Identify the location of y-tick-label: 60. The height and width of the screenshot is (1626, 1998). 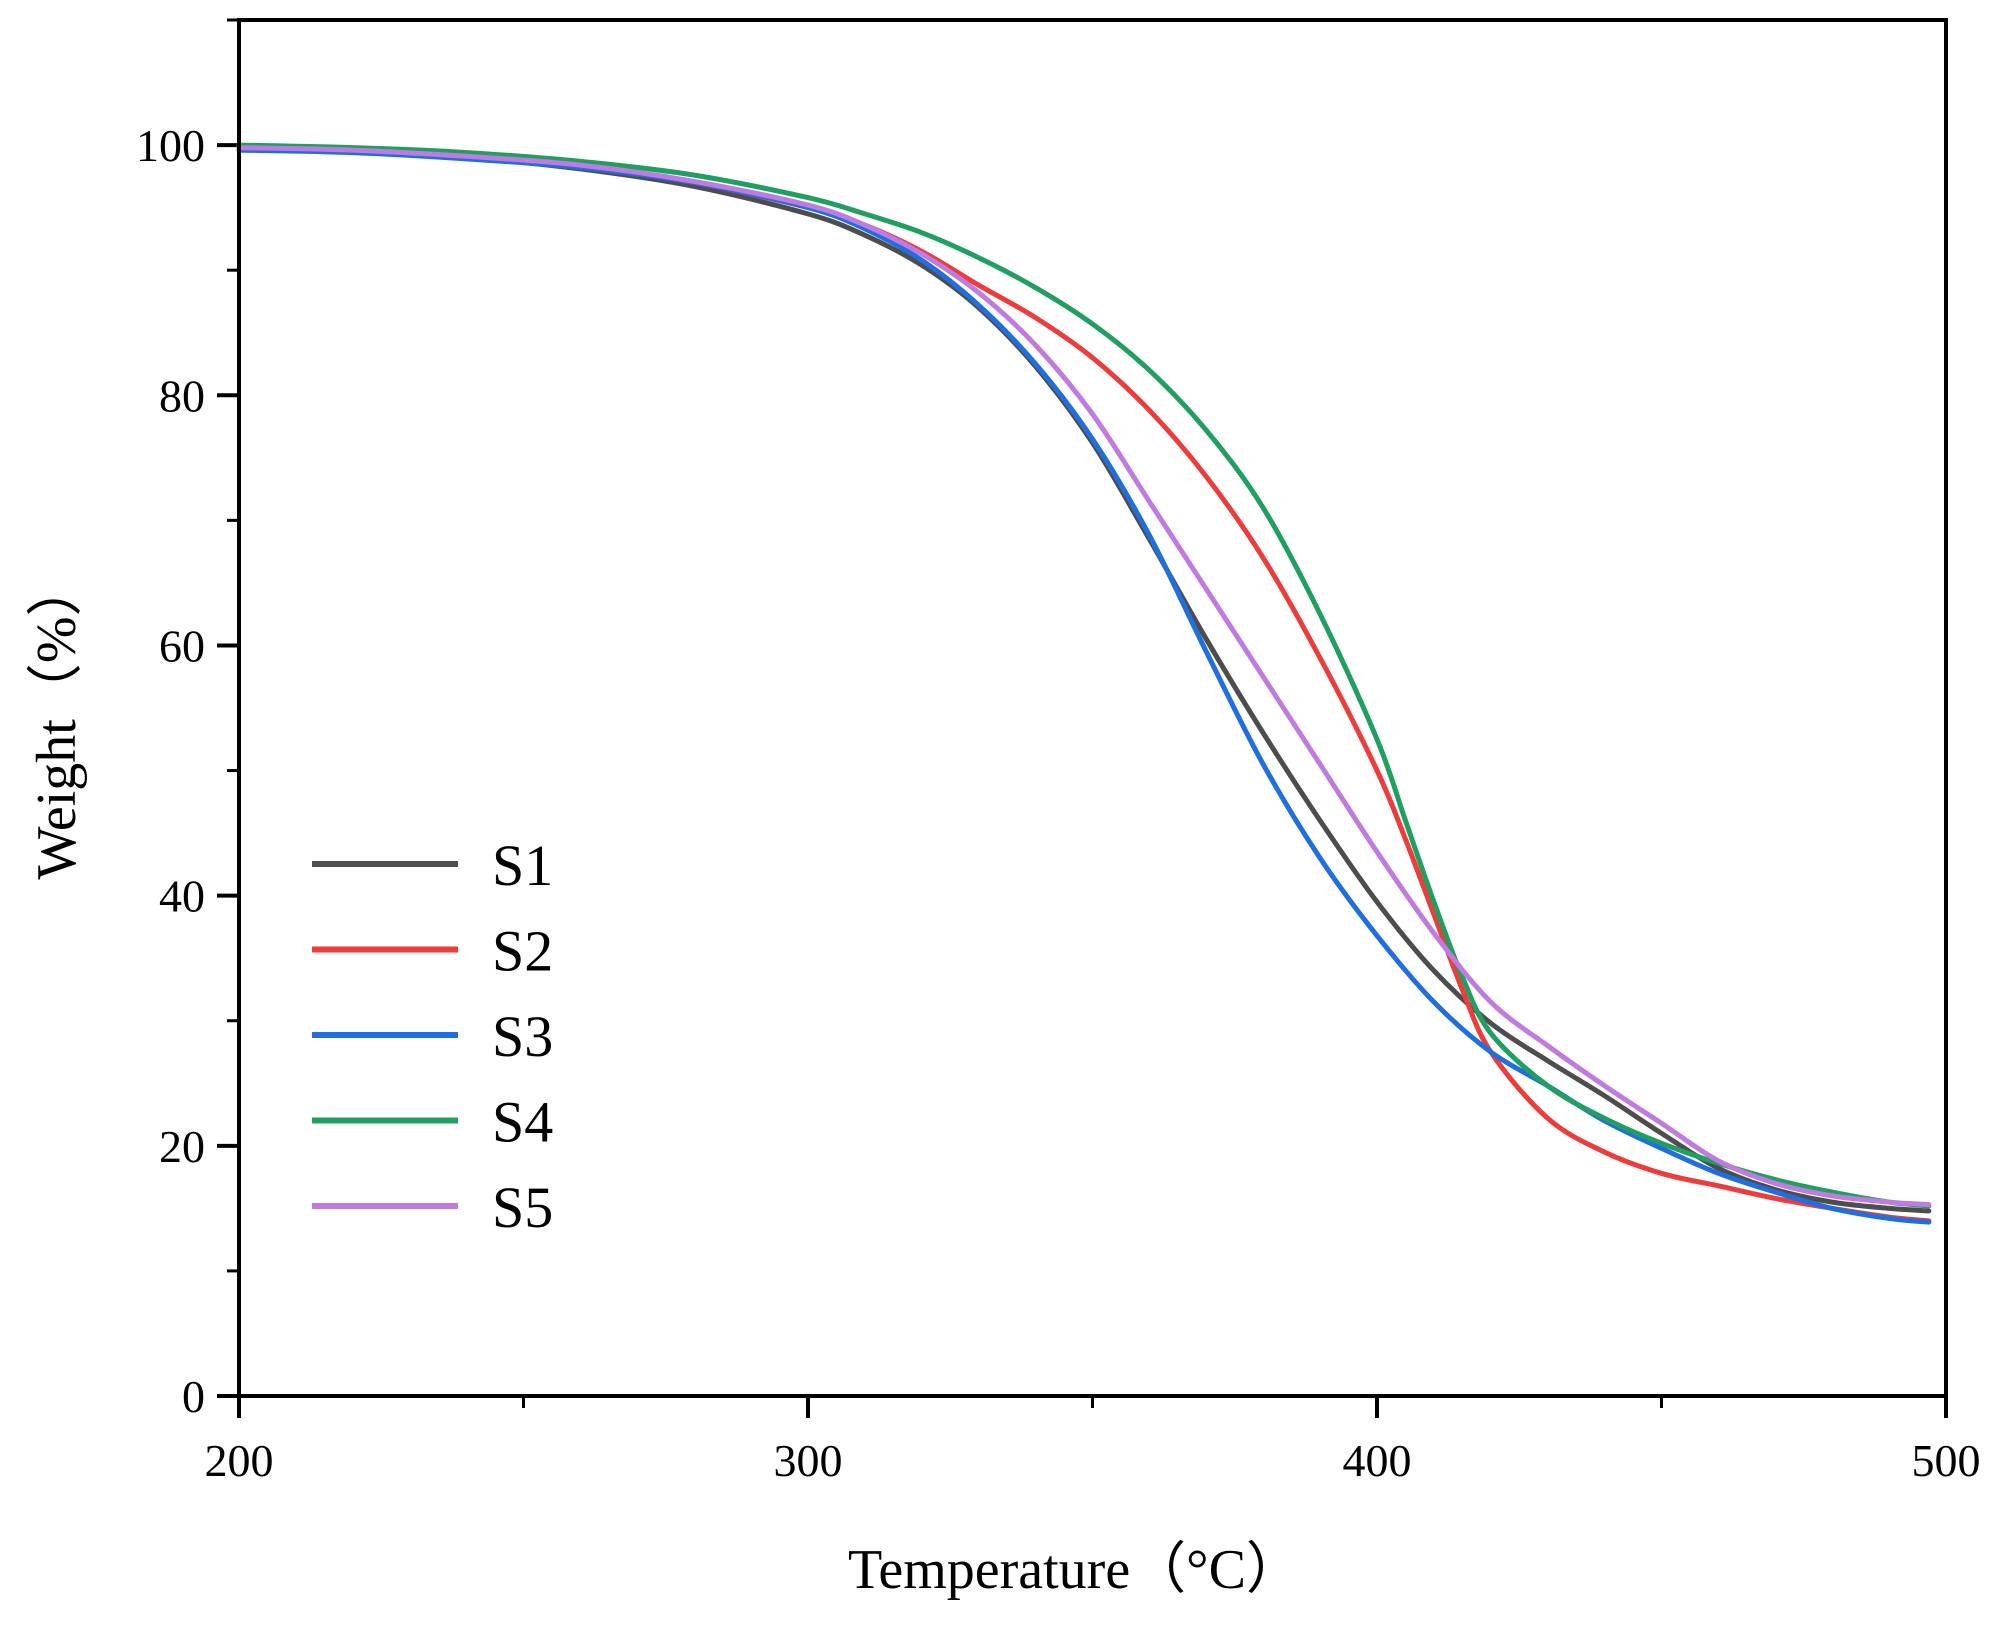
(182, 645).